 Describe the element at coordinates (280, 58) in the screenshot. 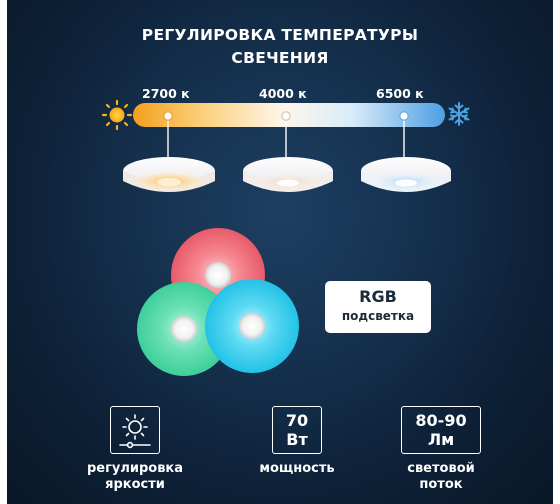

I see `heading-line-2: СВЕЧЕНИЯ` at that location.